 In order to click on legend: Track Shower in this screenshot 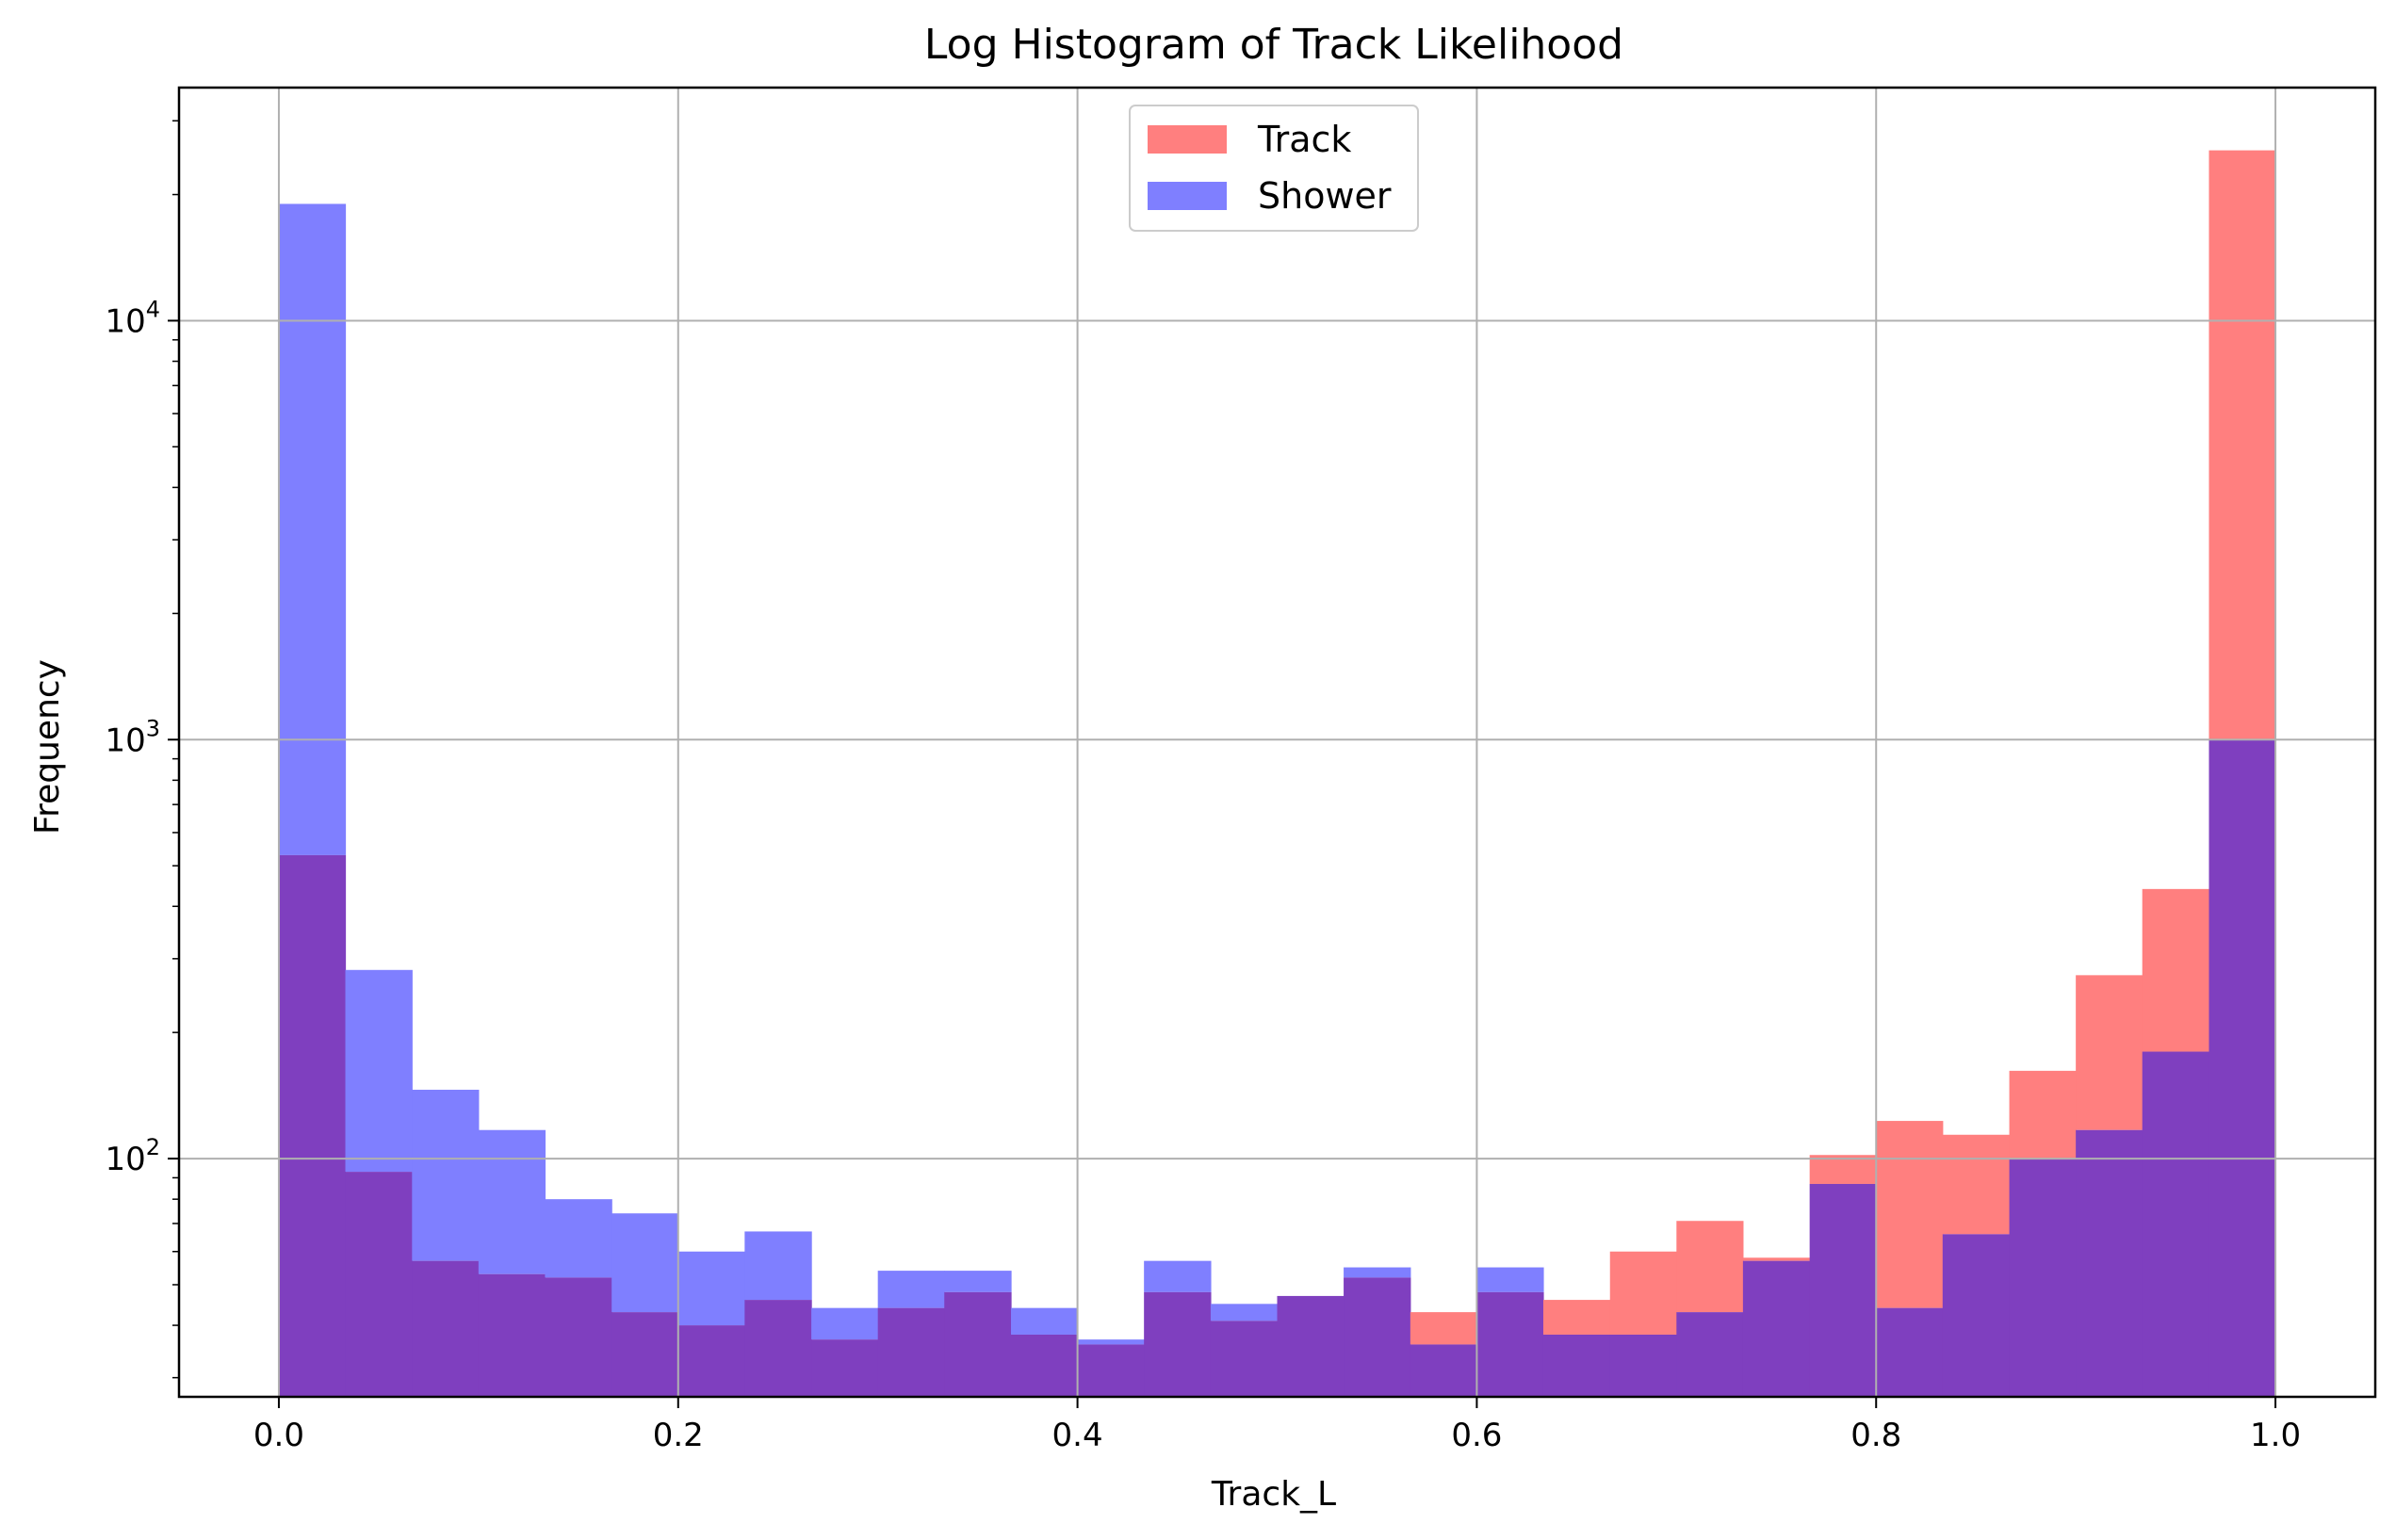, I will do `click(1274, 168)`.